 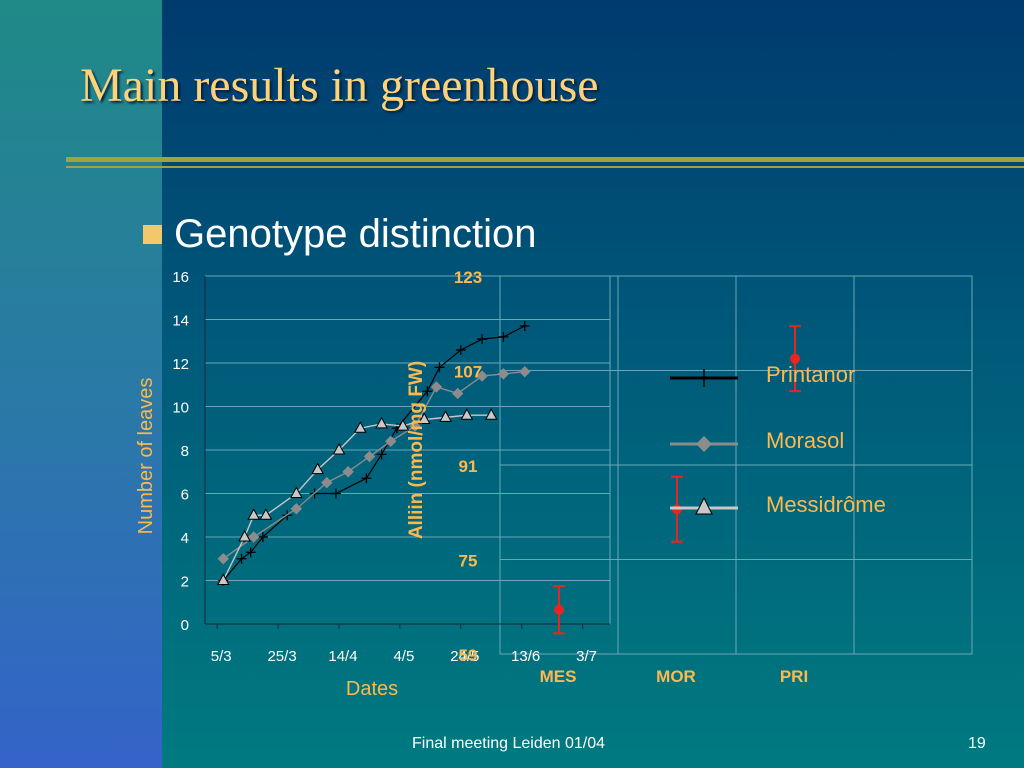 What do you see at coordinates (342, 656) in the screenshot?
I see `leaves-x-tick-label: 14/4` at bounding box center [342, 656].